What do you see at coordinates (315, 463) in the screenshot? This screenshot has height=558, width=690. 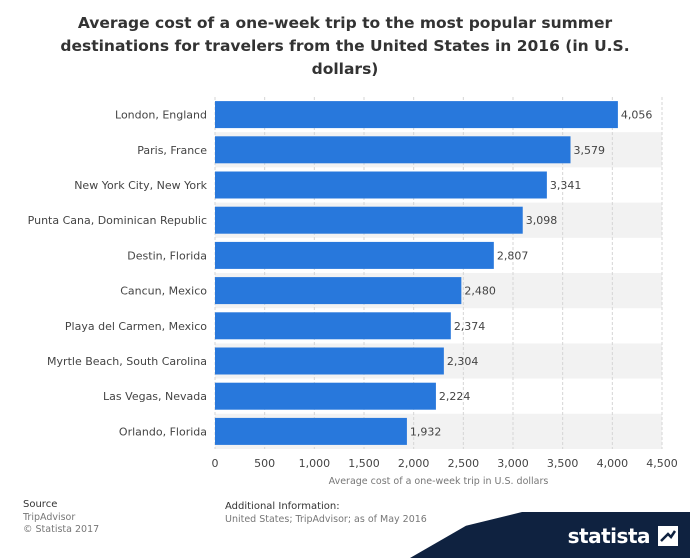 I see `x-tick-label: 1,000` at bounding box center [315, 463].